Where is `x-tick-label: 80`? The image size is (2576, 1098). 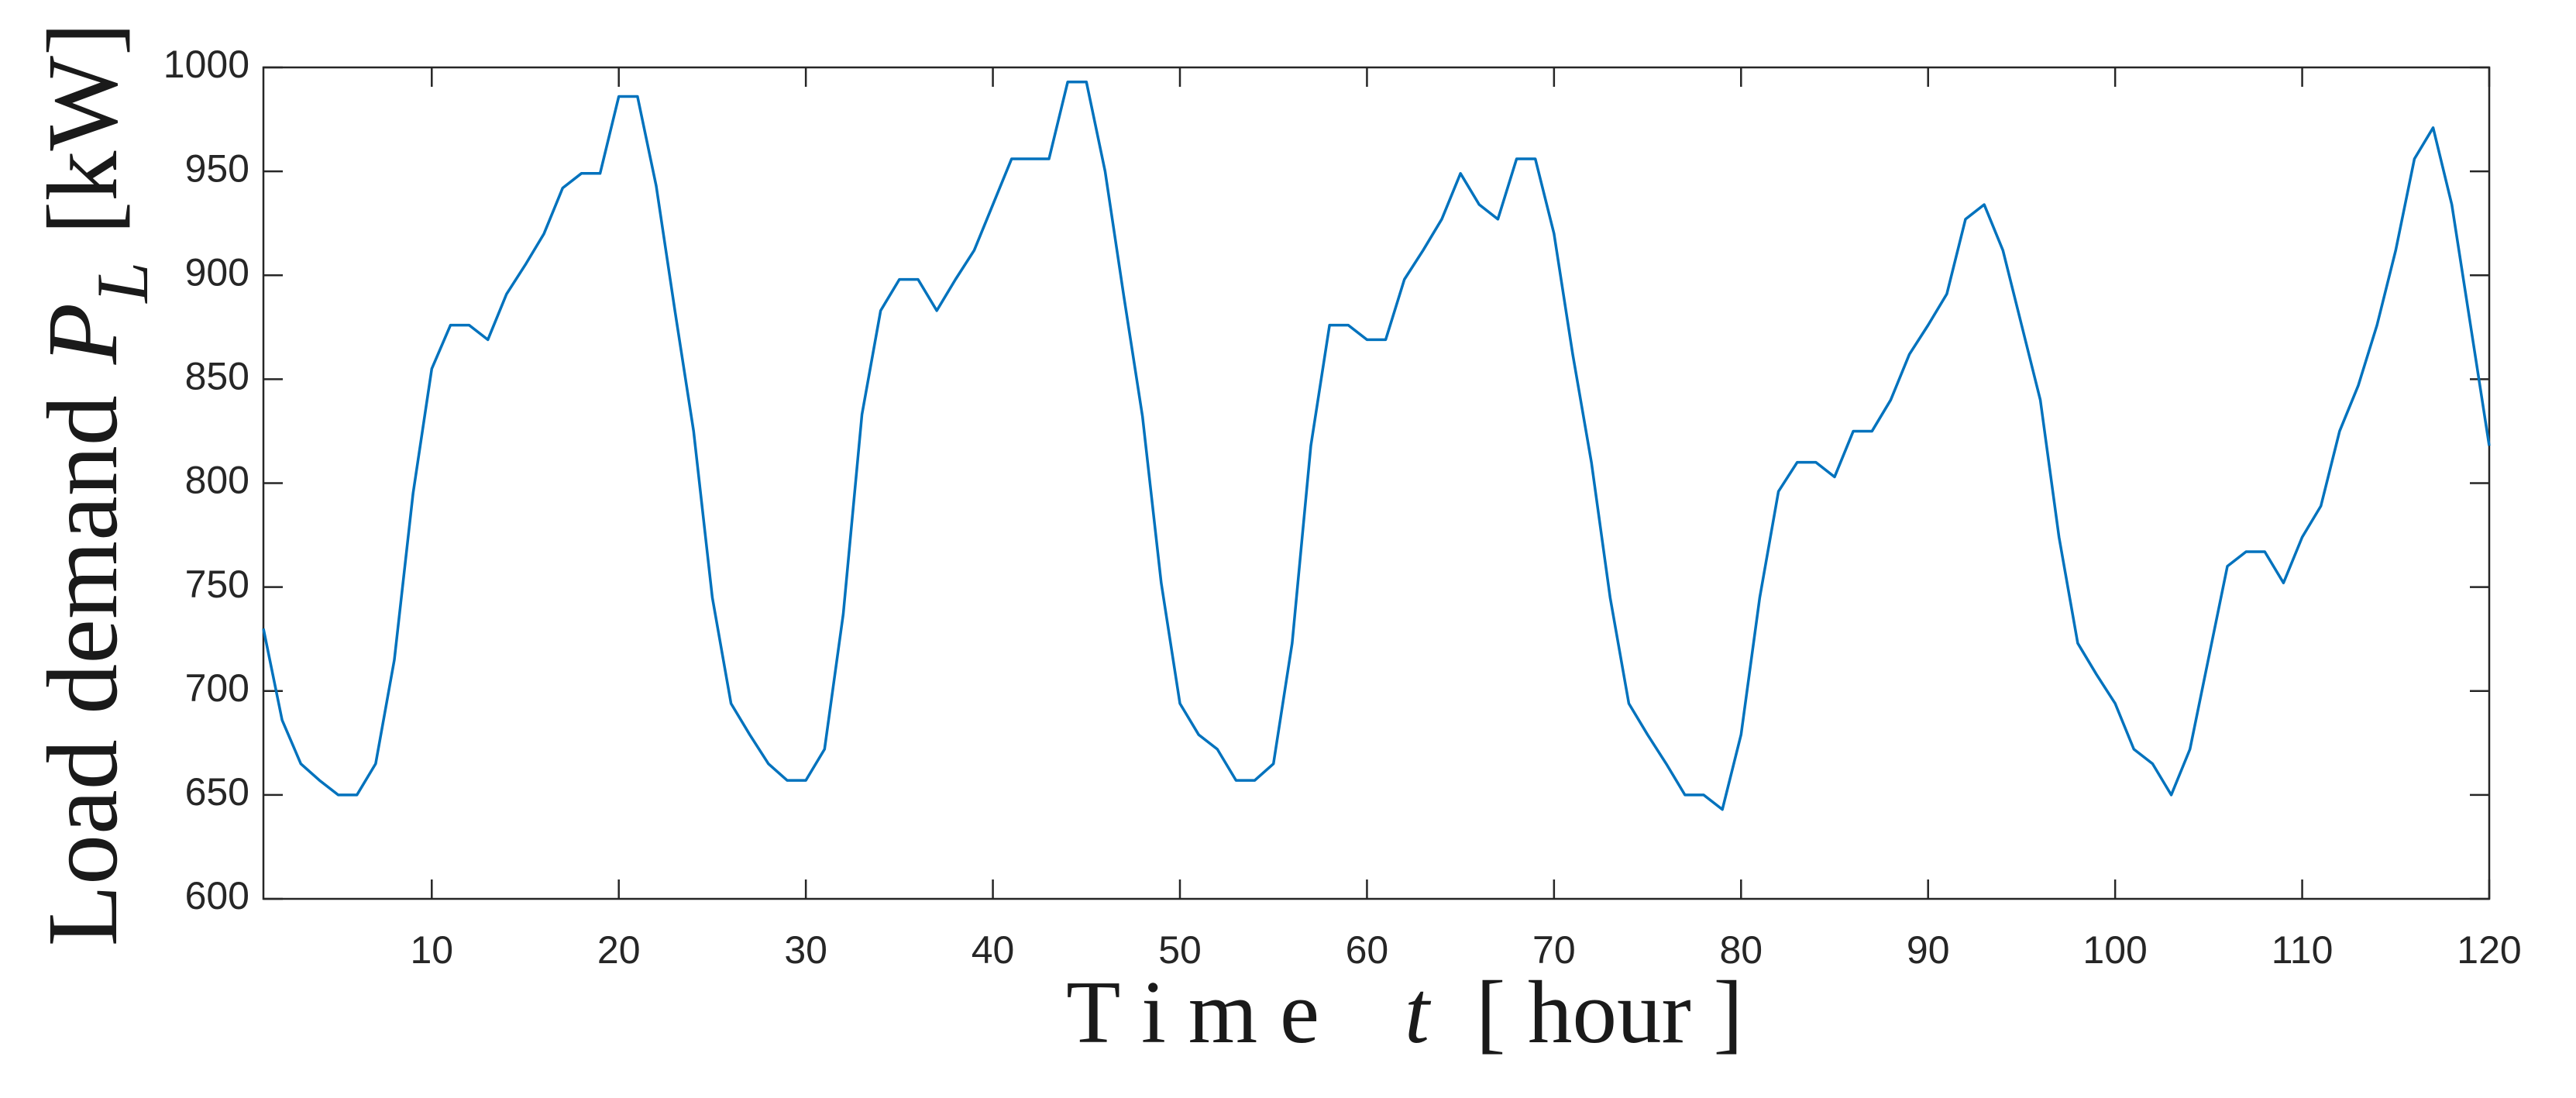 x-tick-label: 80 is located at coordinates (1741, 950).